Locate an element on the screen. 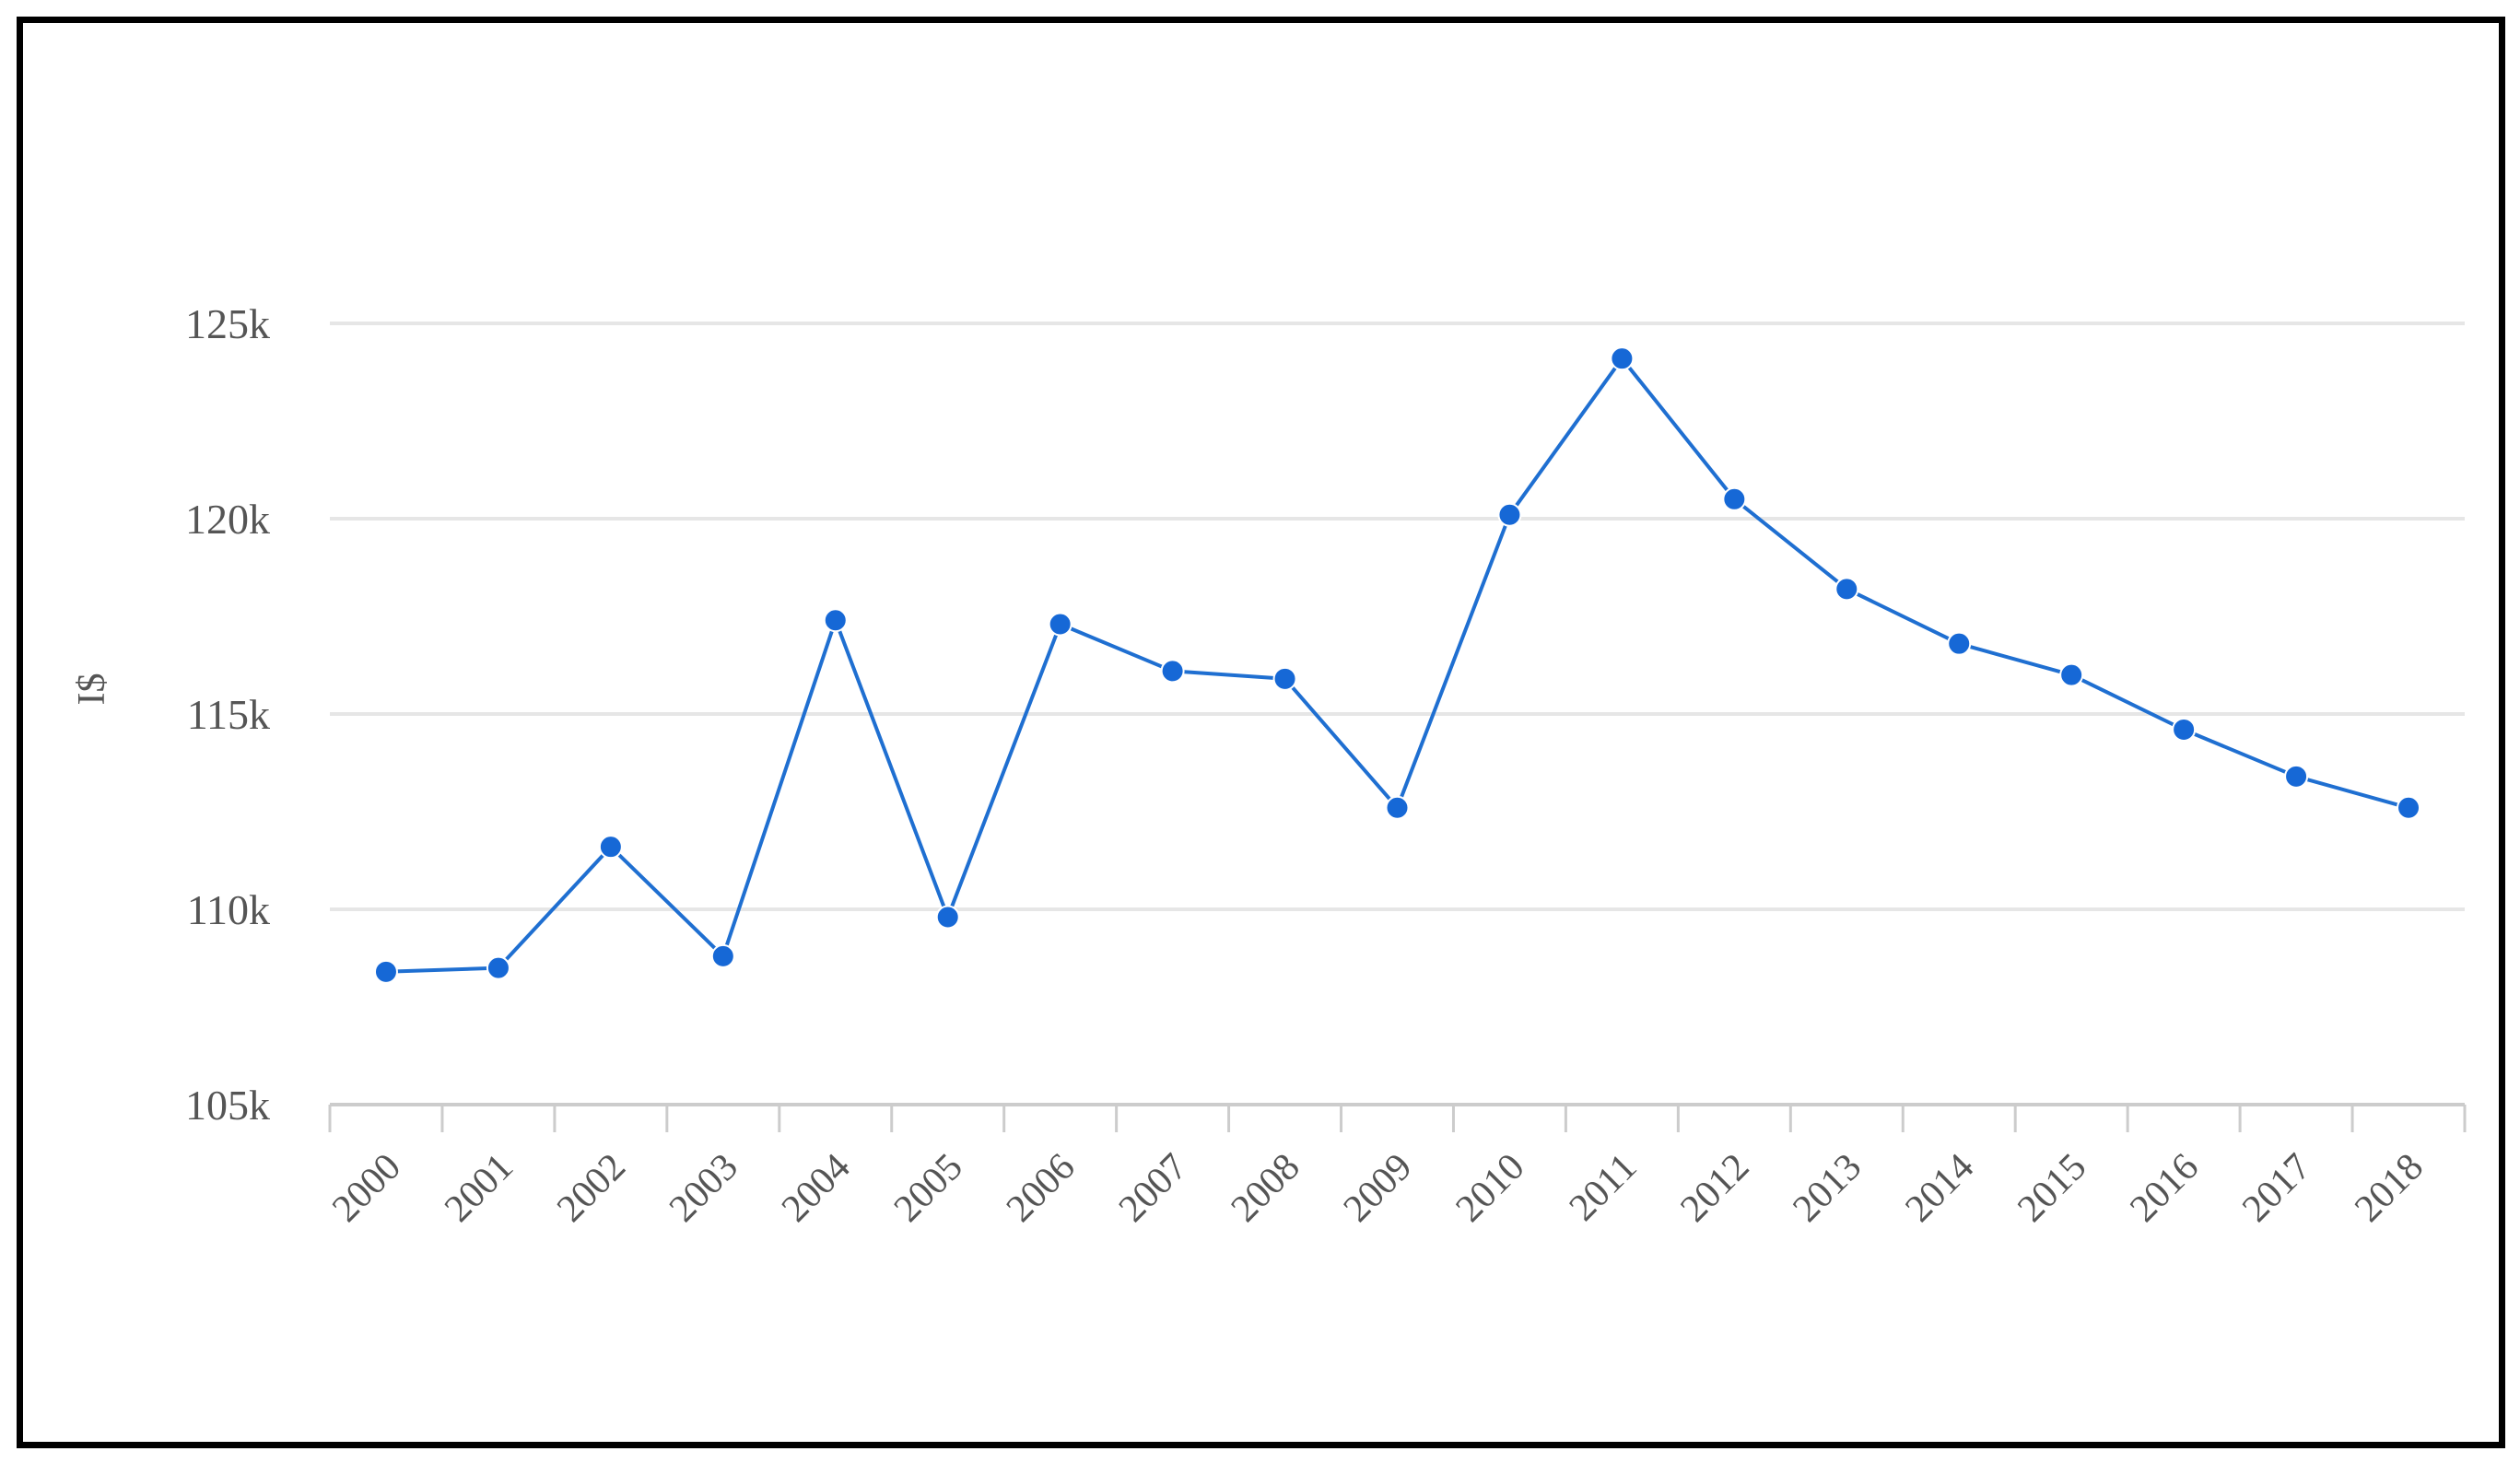 This screenshot has width=2520, height=1463. x-tick-label: 2010 is located at coordinates (1490, 1188).